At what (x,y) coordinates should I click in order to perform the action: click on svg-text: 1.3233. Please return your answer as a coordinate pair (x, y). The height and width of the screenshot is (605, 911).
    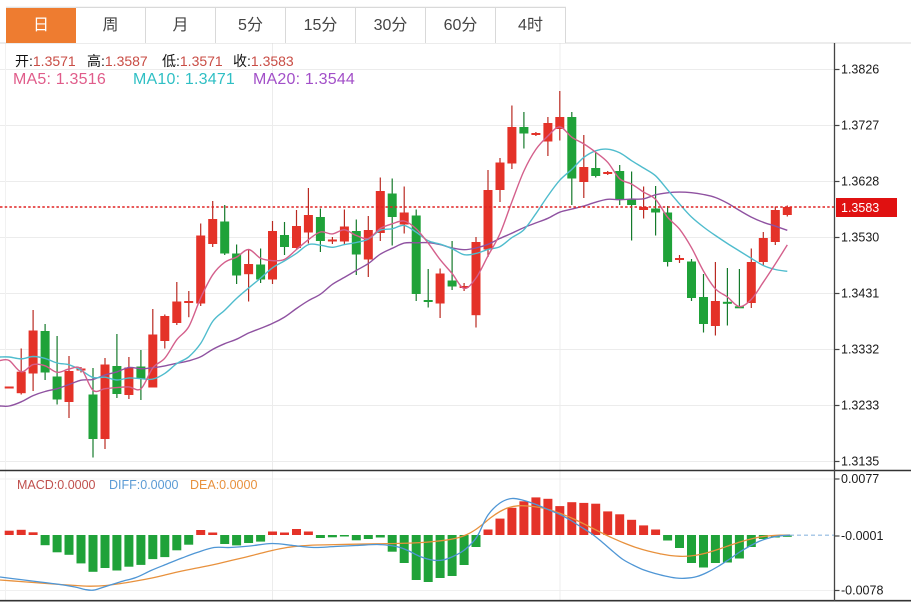
    Looking at the image, I should click on (860, 406).